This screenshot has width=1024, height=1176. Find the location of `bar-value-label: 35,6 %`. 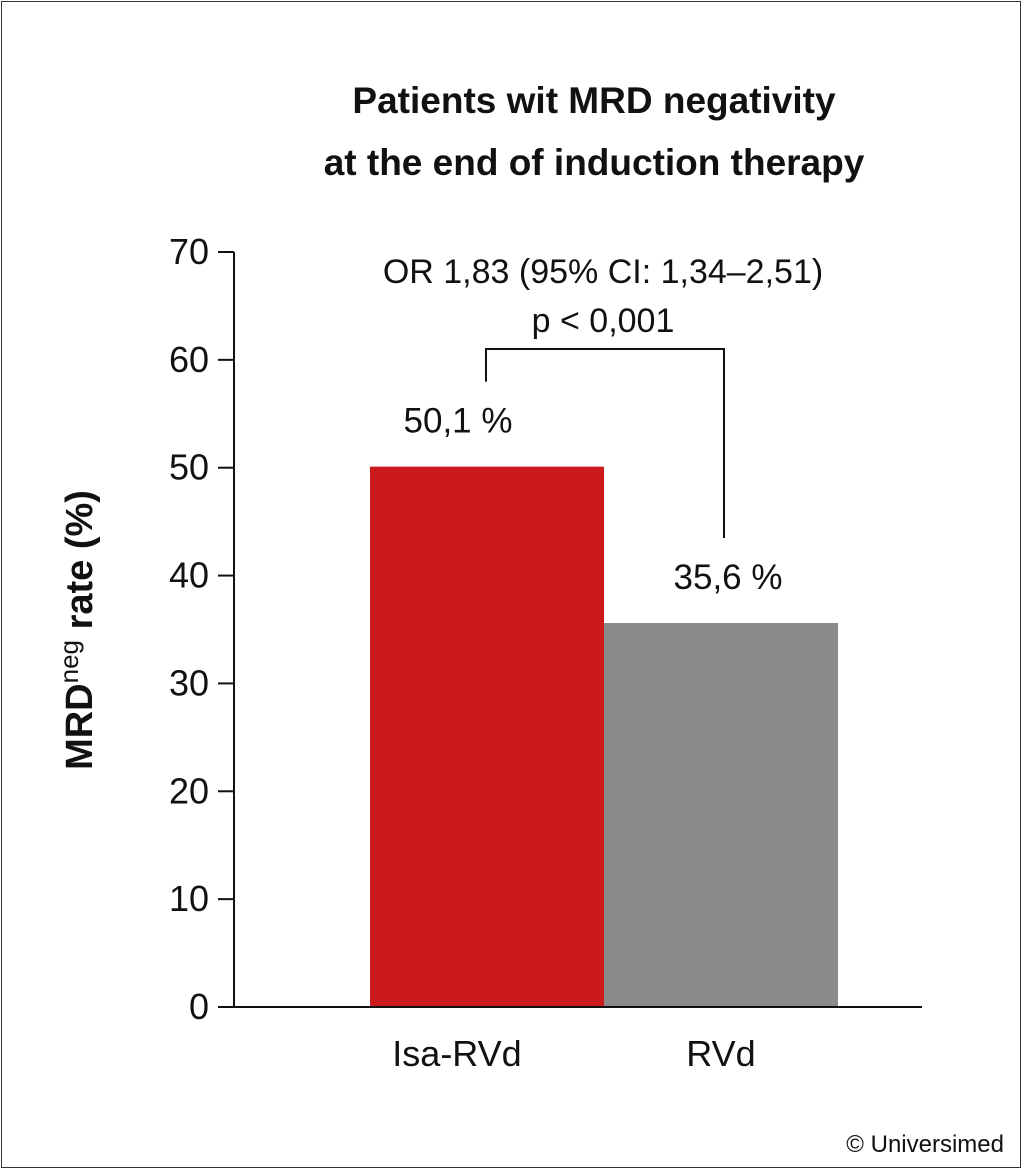

bar-value-label: 35,6 % is located at coordinates (728, 577).